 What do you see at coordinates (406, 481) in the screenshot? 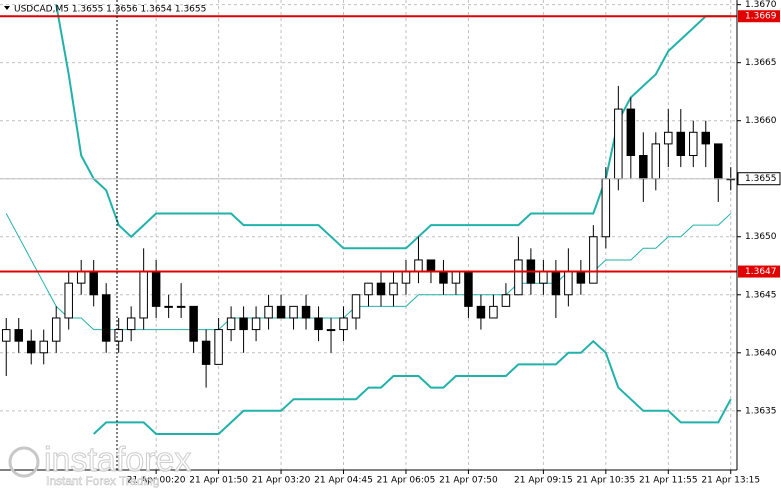
I see `x-tick-label: 21 Apr 06:05` at bounding box center [406, 481].